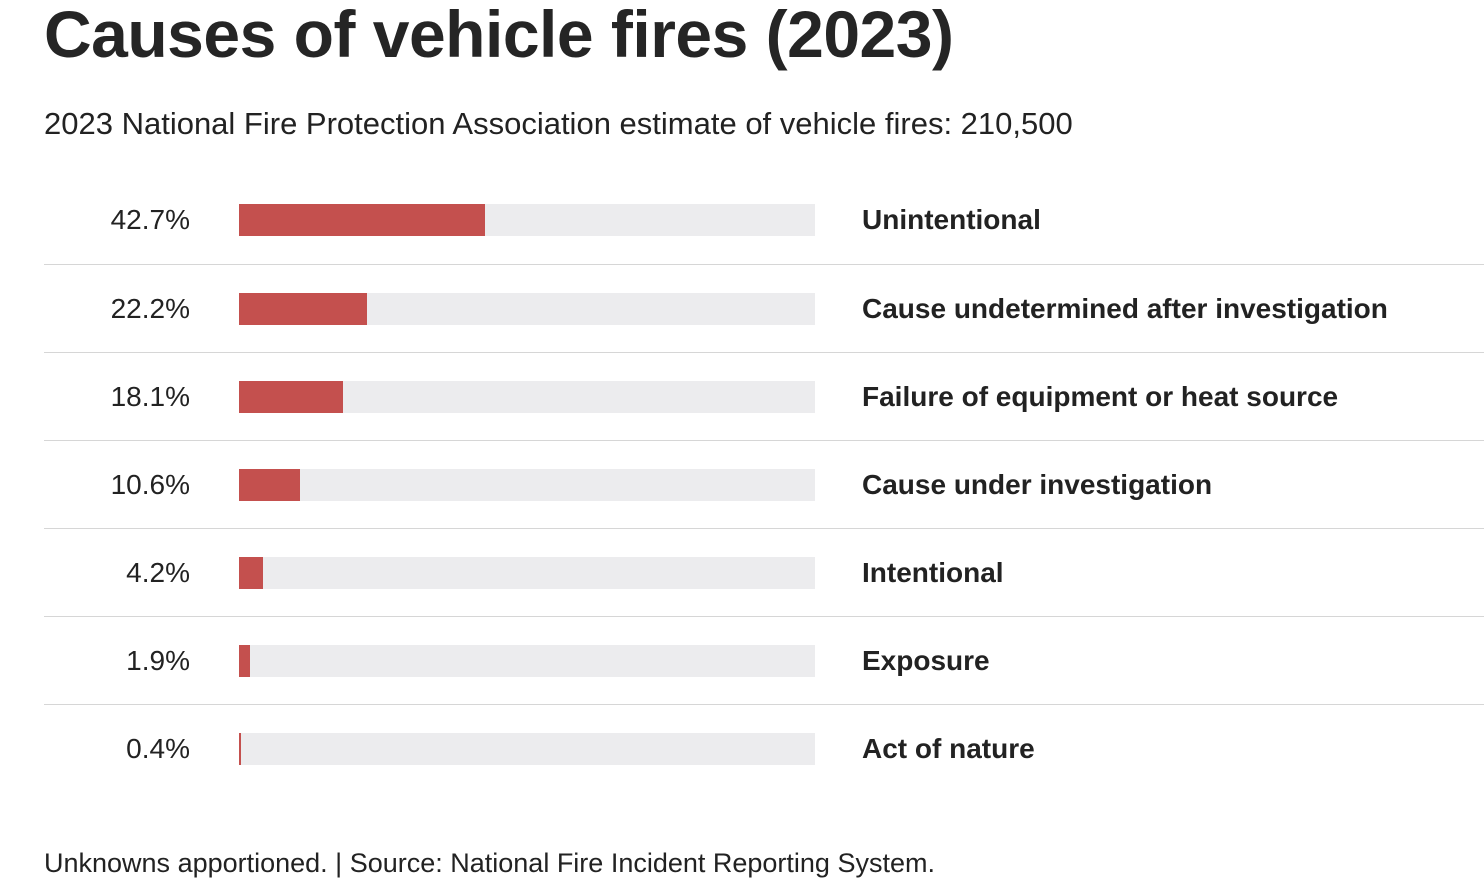  I want to click on bar-row: 42.7% Unintentional, so click(764, 220).